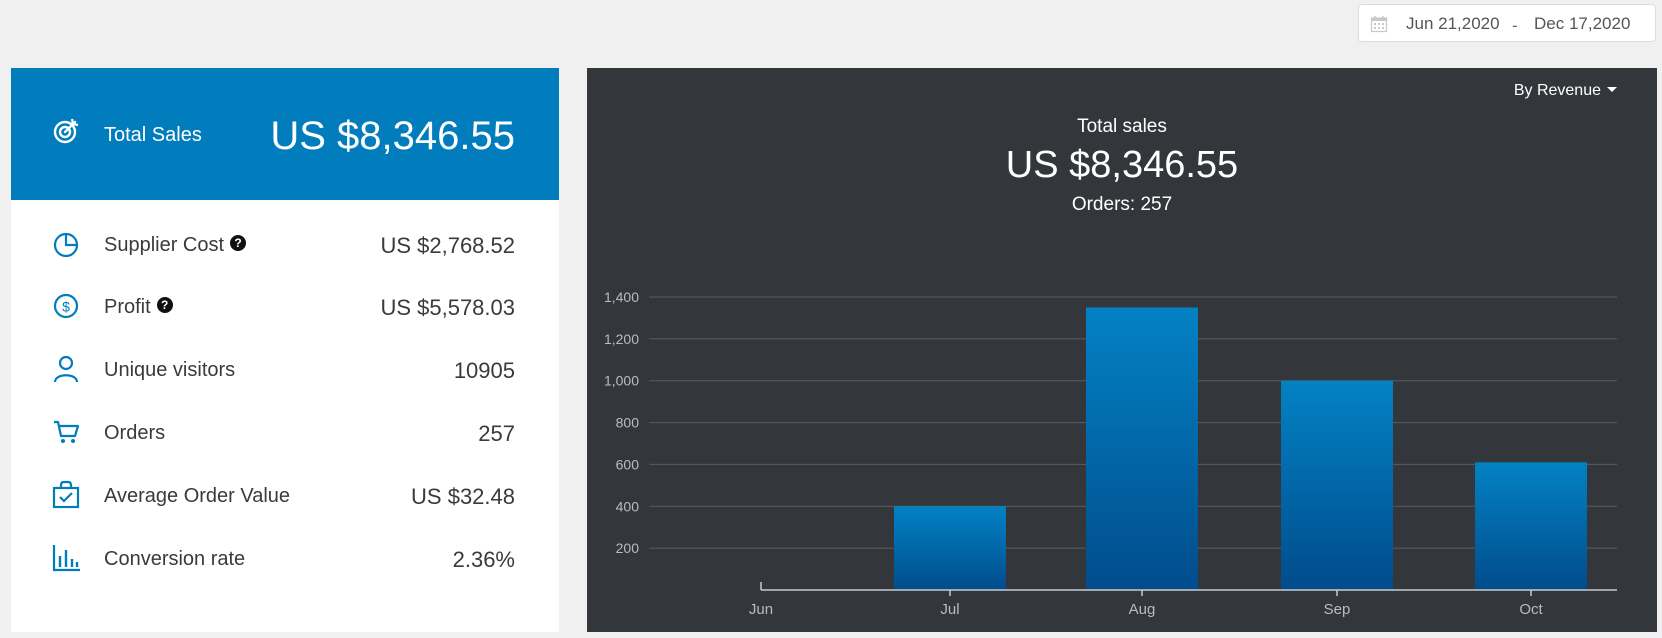 The image size is (1662, 638). I want to click on y-tick-label: 200, so click(628, 548).